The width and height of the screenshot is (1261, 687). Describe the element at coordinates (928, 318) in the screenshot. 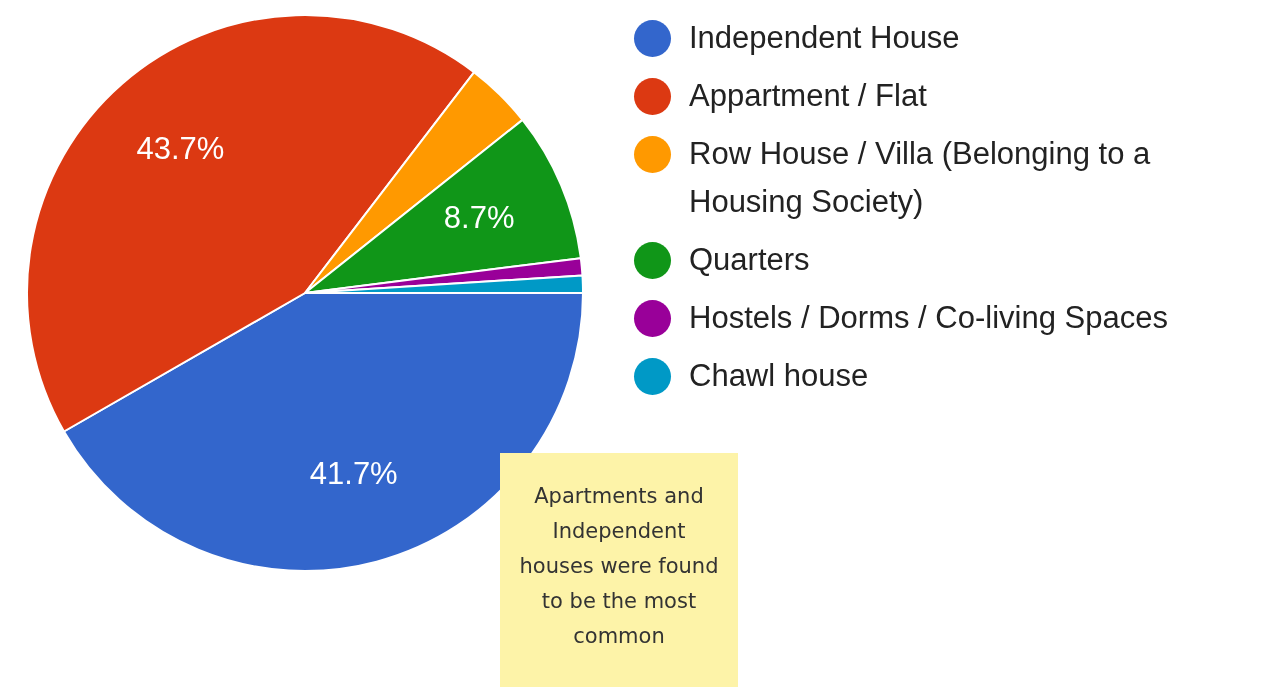

I see `legend-label: Hostels / Dorms / Co-living Spaces` at that location.